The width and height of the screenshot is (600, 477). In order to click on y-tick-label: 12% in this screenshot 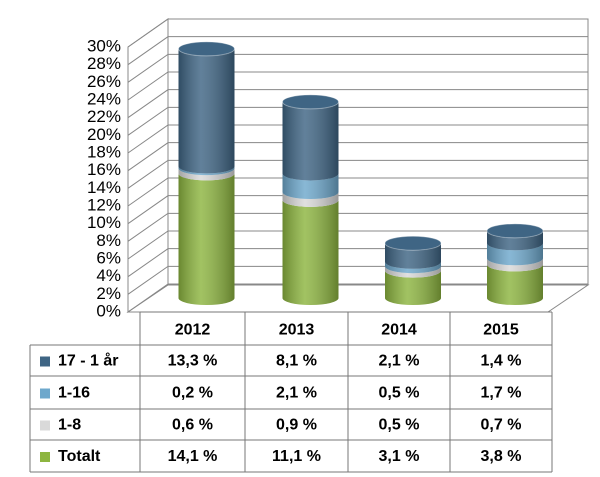, I will do `click(104, 204)`.